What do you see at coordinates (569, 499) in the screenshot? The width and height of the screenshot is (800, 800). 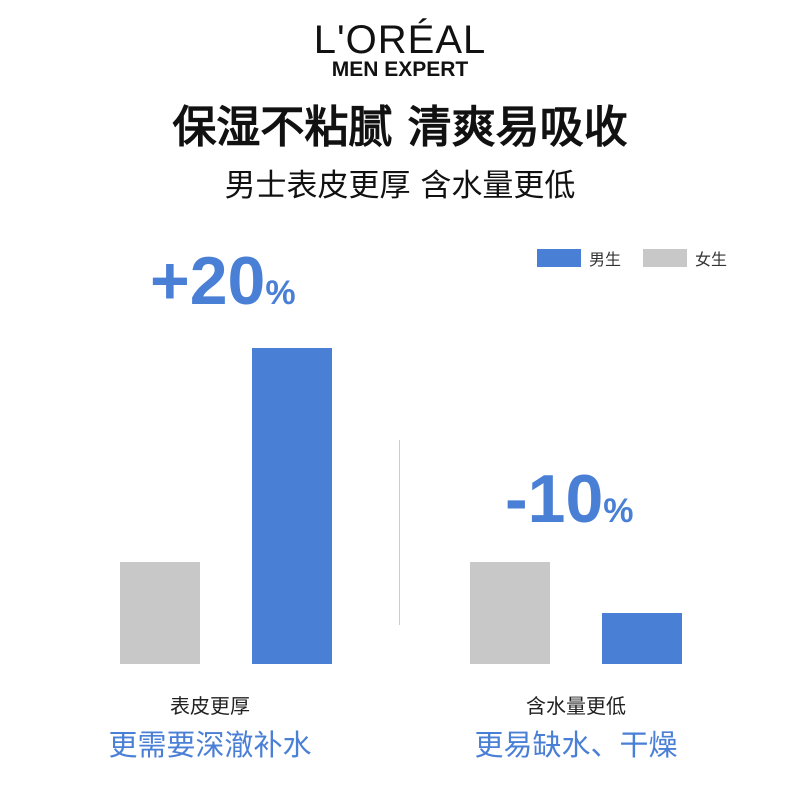 I see `annotation-right: -10%` at bounding box center [569, 499].